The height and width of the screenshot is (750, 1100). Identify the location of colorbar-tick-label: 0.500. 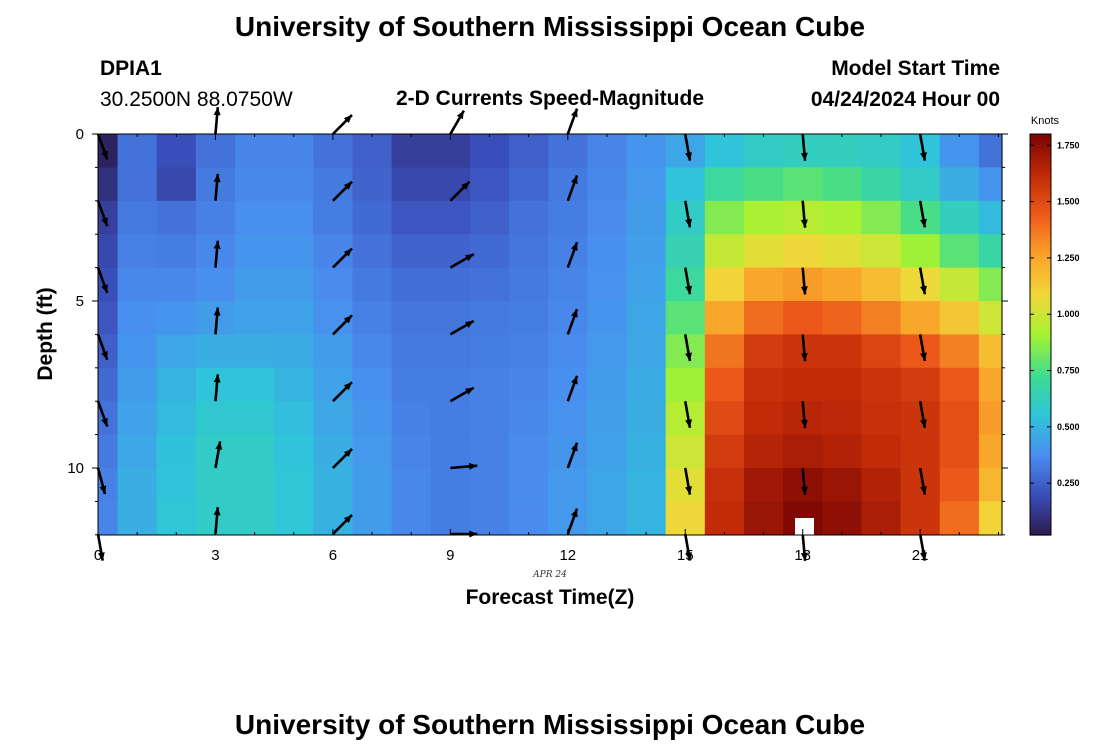
(1068, 427).